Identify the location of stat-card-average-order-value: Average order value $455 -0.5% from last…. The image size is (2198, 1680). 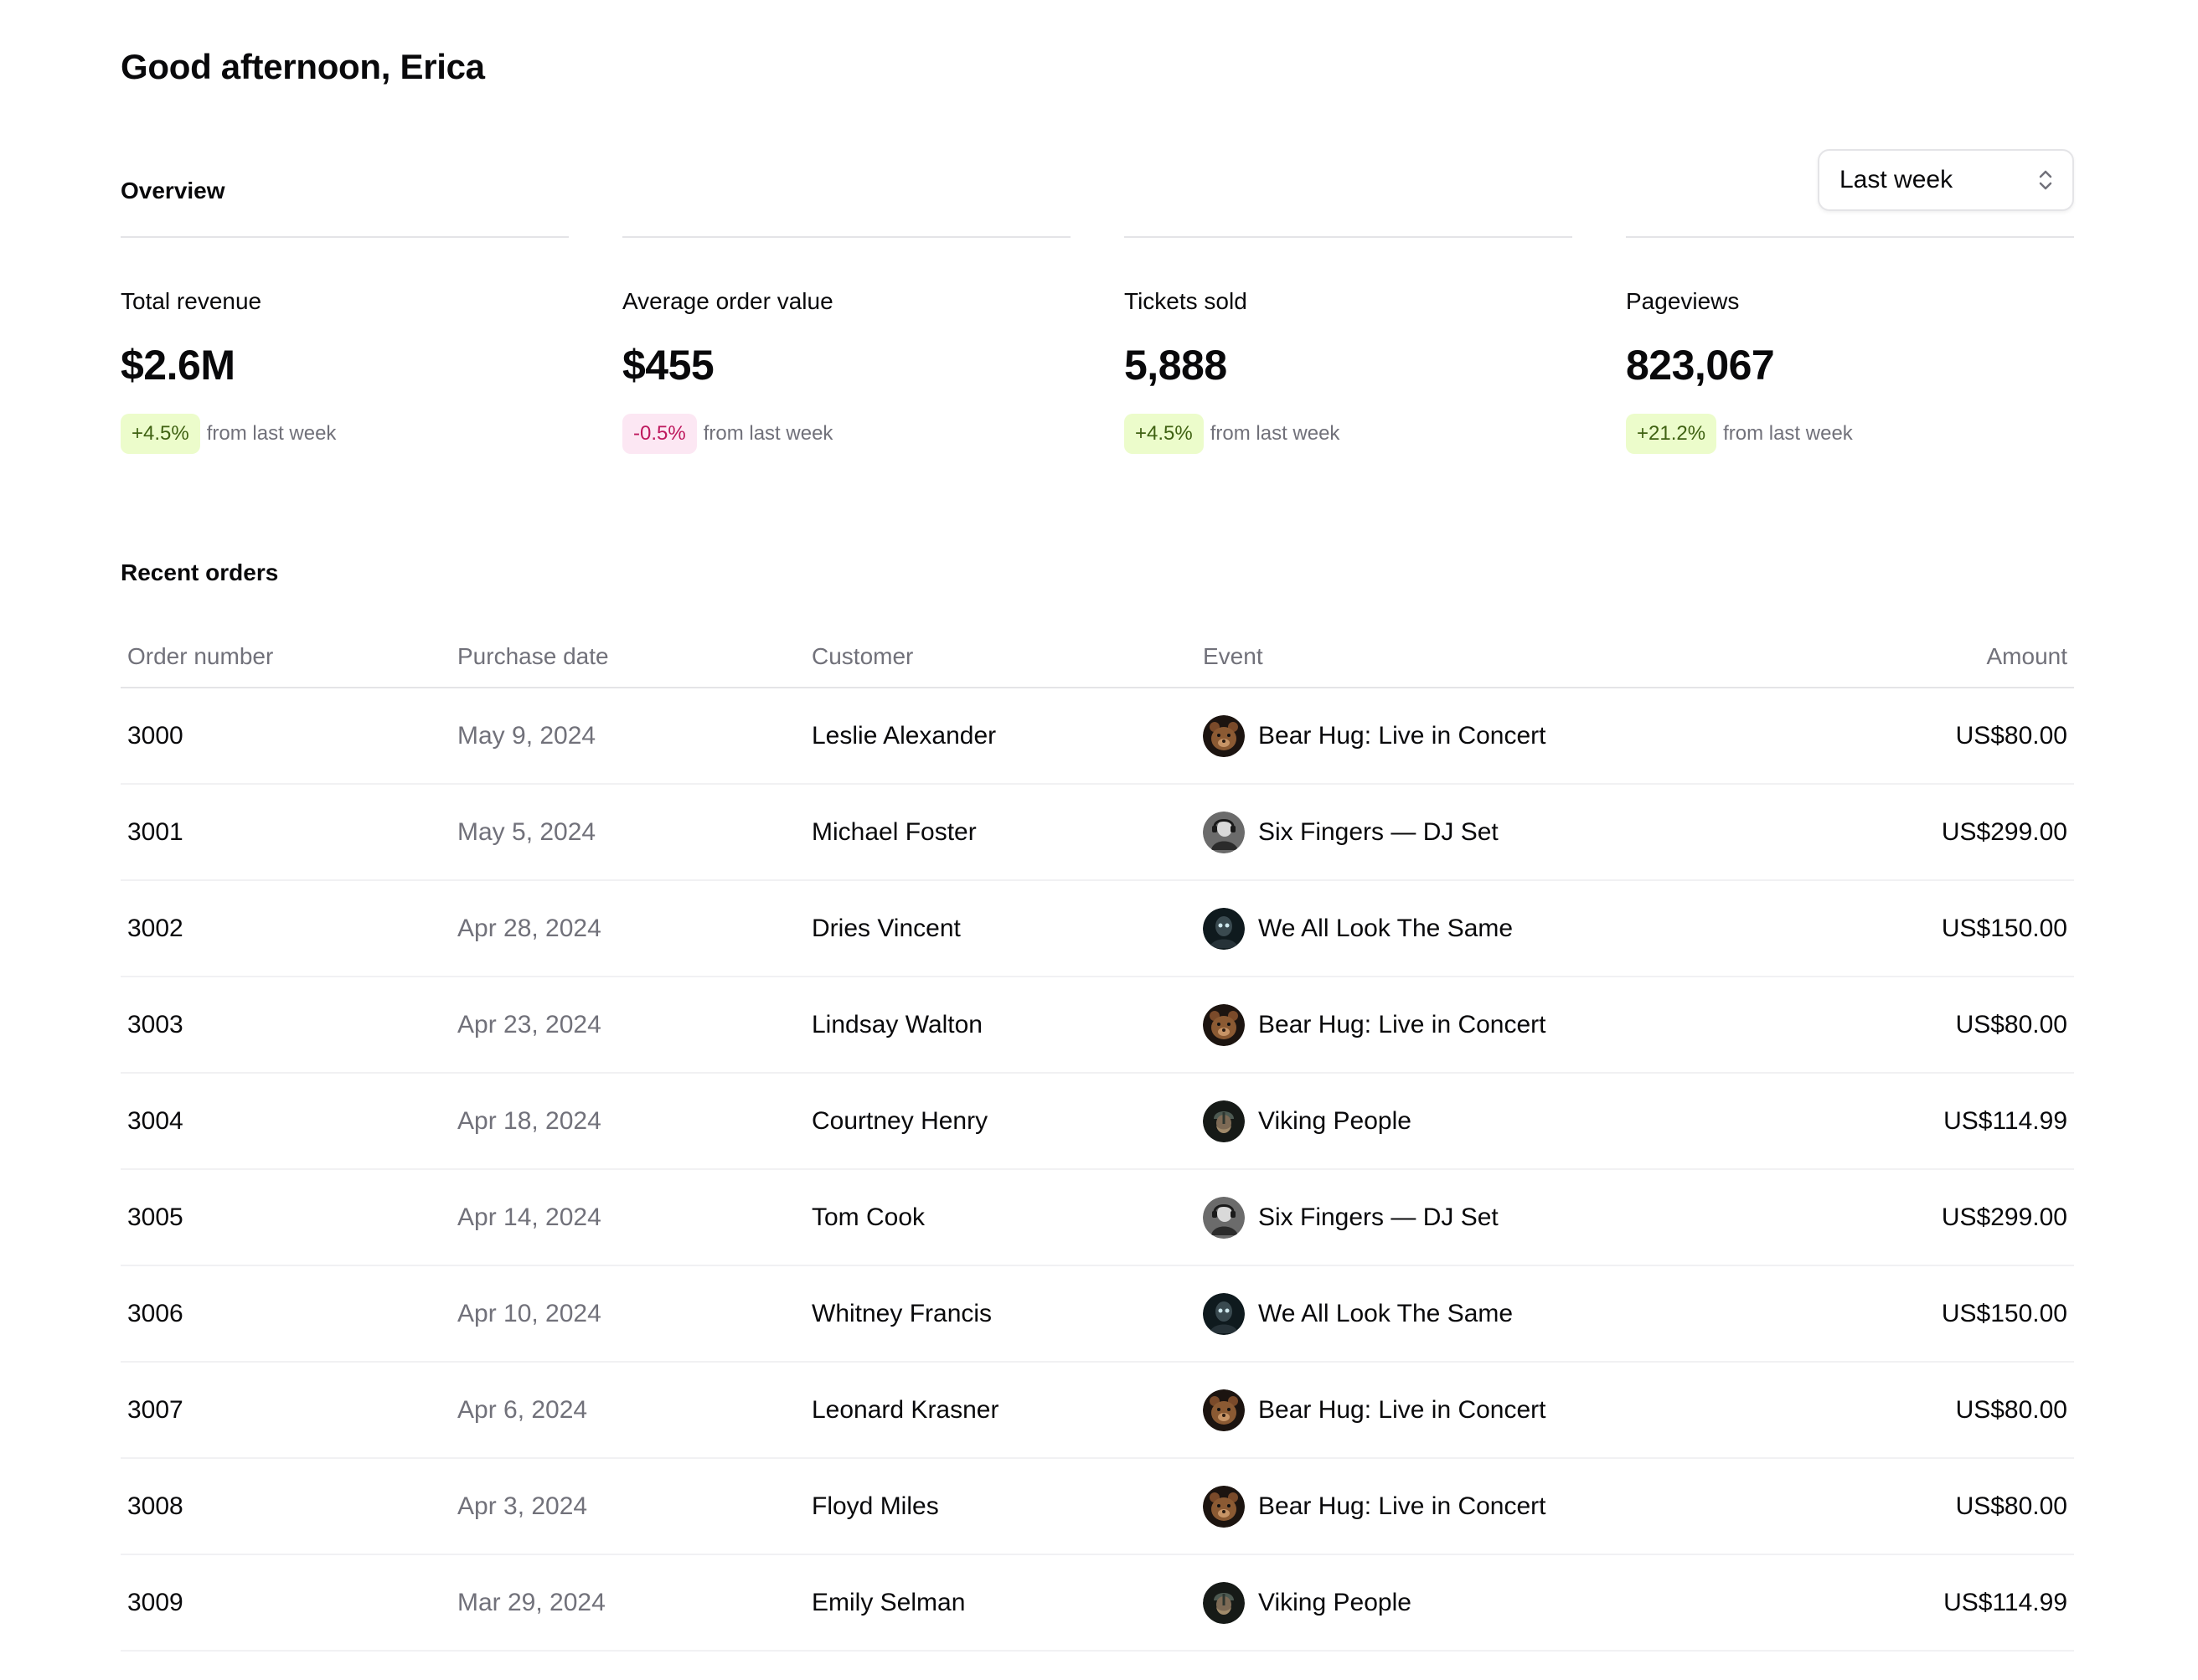
(846, 345).